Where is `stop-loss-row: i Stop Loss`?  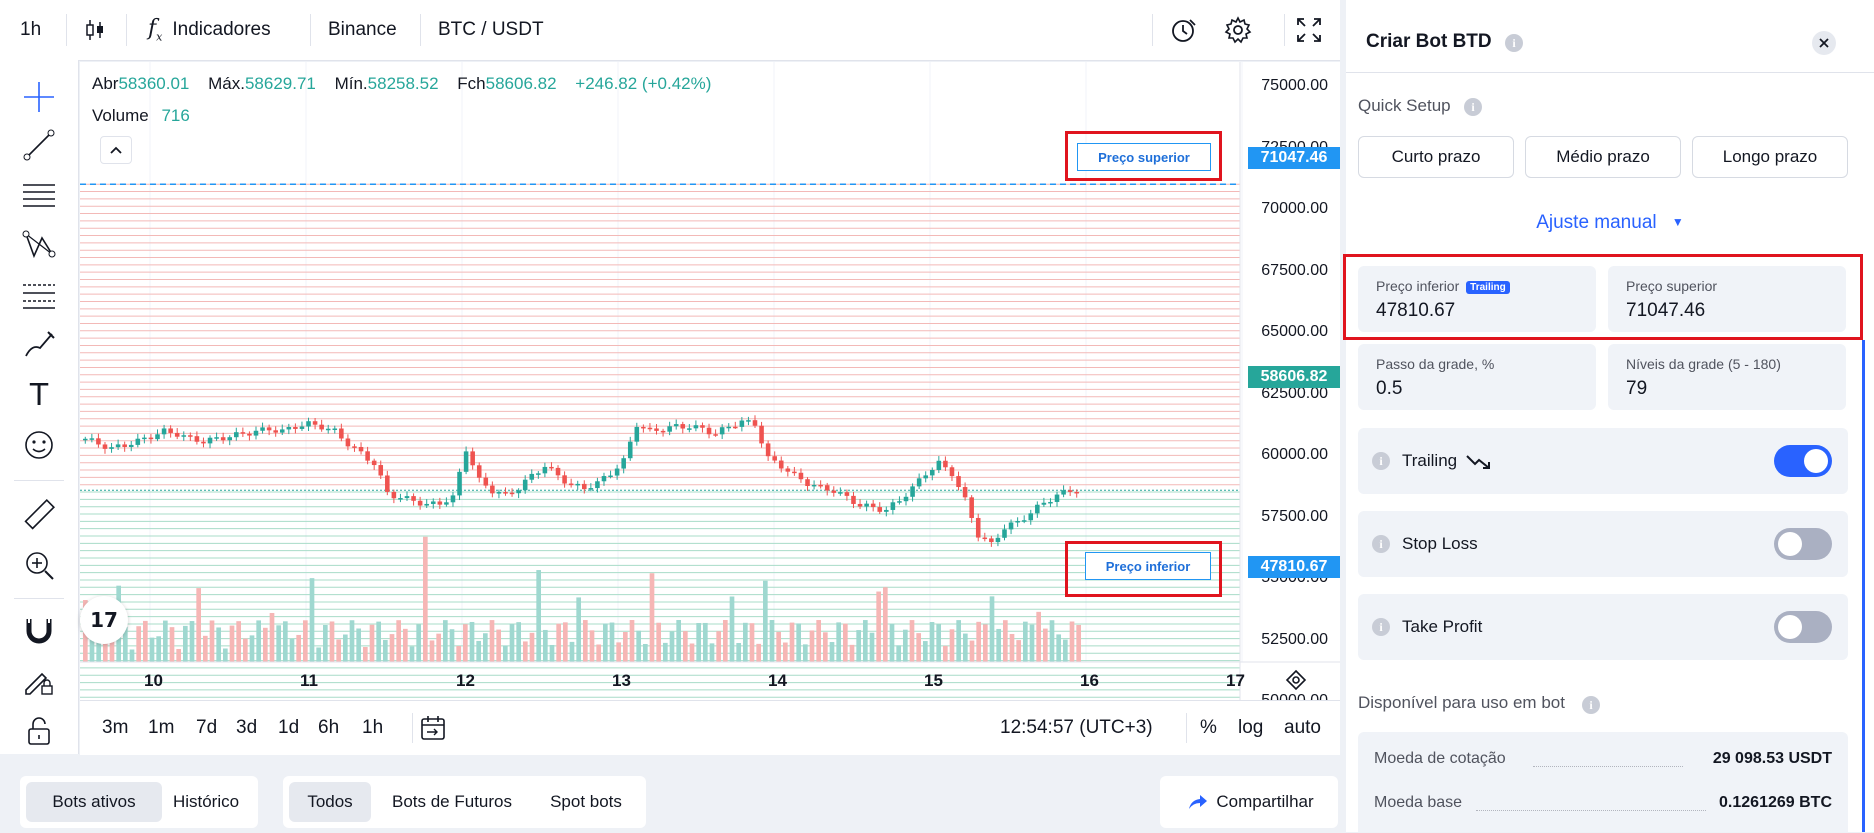 stop-loss-row: i Stop Loss is located at coordinates (1603, 544).